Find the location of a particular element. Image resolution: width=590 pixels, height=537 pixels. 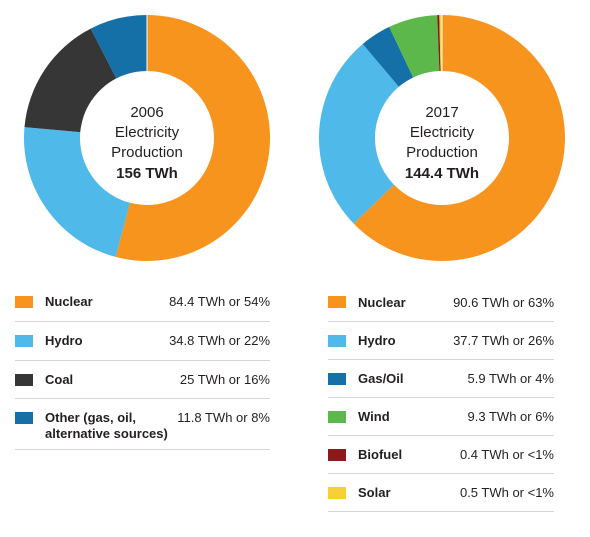

donut-slice-coal is located at coordinates (70, 80).